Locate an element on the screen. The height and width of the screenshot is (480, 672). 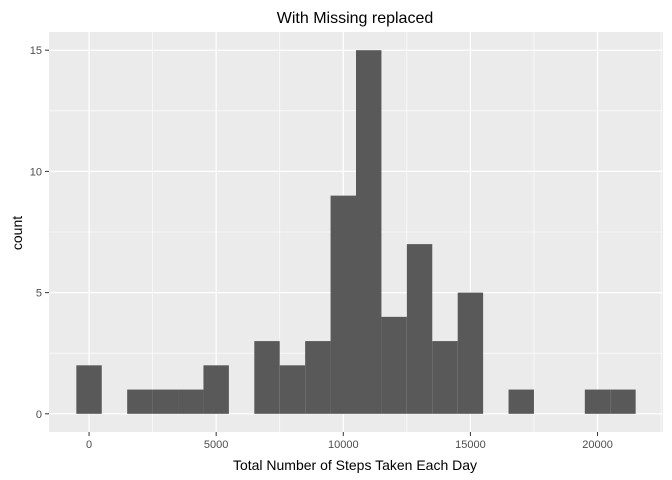
chart-title: With Missing replaced is located at coordinates (355, 18).